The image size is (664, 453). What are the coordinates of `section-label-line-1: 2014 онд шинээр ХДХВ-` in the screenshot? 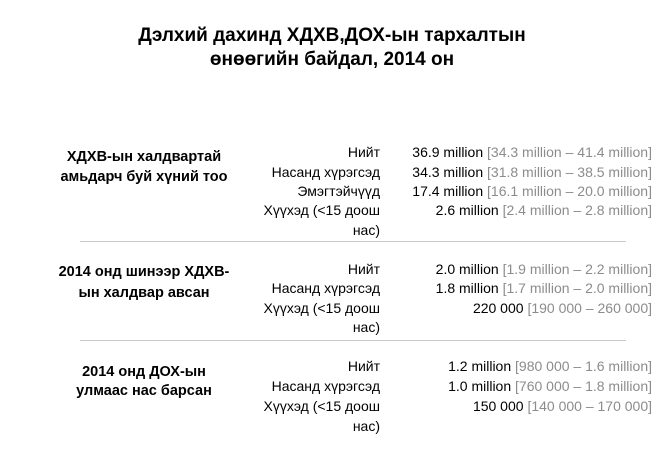 It's located at (144, 272).